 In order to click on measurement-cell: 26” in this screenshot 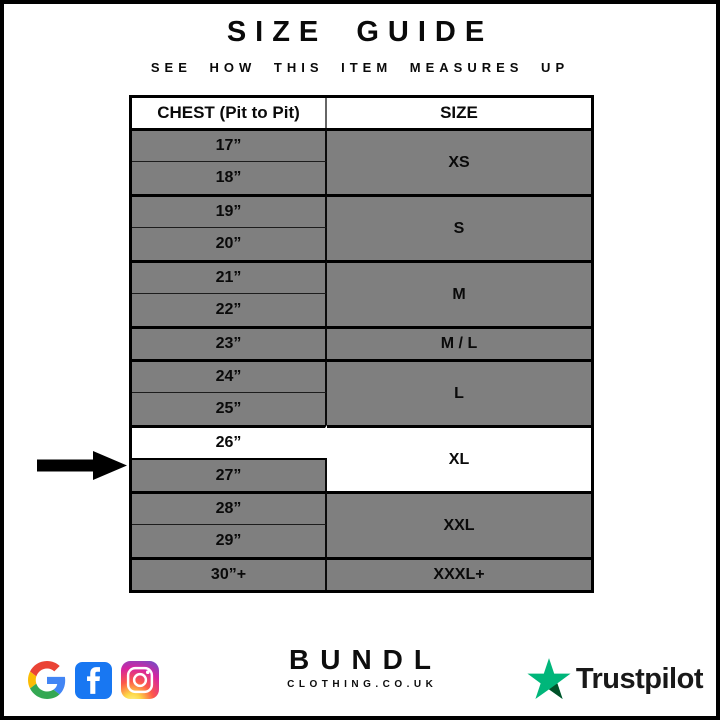, I will do `click(229, 441)`.